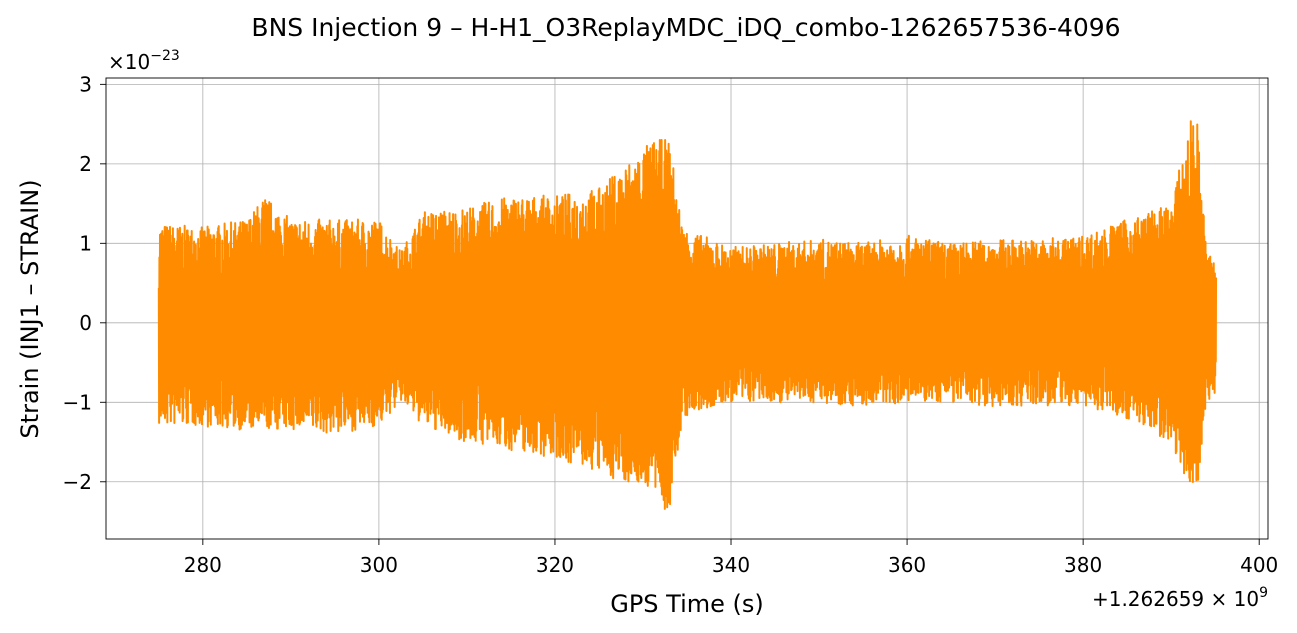  Describe the element at coordinates (85, 84) in the screenshot. I see `y-tick-label: 3` at that location.